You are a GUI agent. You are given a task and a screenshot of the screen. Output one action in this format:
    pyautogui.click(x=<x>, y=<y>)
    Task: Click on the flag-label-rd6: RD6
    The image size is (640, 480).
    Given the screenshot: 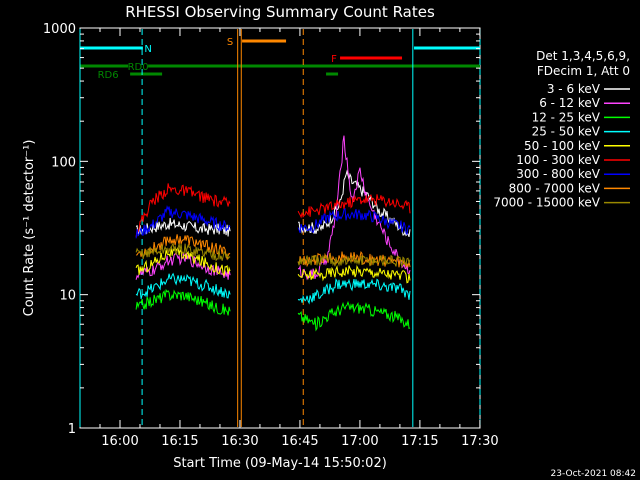 What is the action you would take?
    pyautogui.click(x=108, y=75)
    